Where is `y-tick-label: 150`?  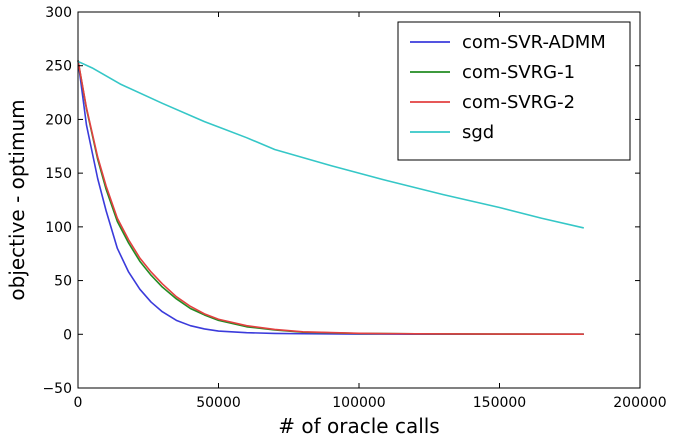
y-tick-label: 150 is located at coordinates (58, 174).